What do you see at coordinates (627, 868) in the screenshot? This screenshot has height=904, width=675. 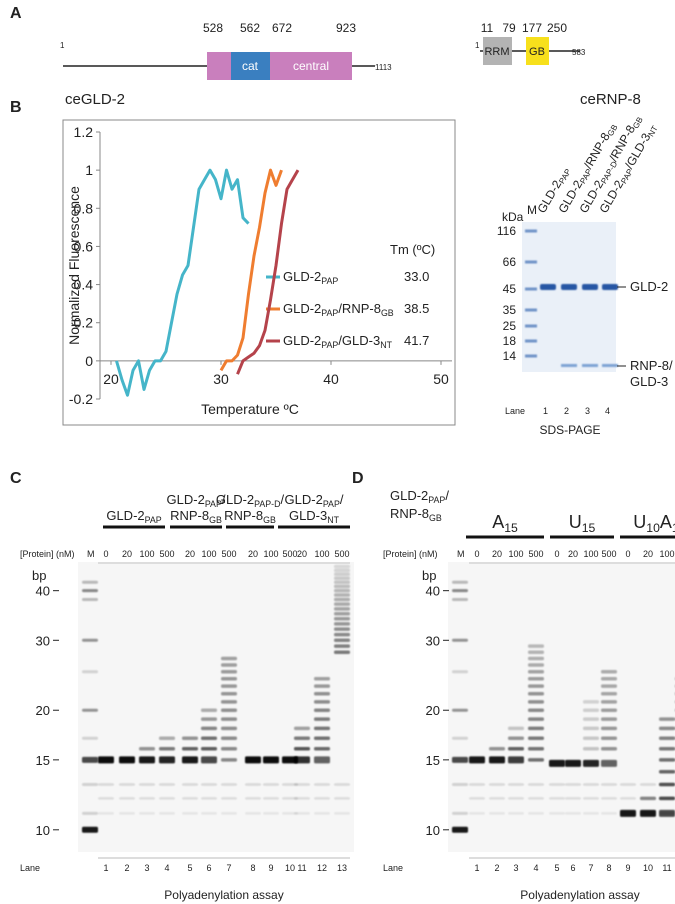 I see `lane-number: 9` at bounding box center [627, 868].